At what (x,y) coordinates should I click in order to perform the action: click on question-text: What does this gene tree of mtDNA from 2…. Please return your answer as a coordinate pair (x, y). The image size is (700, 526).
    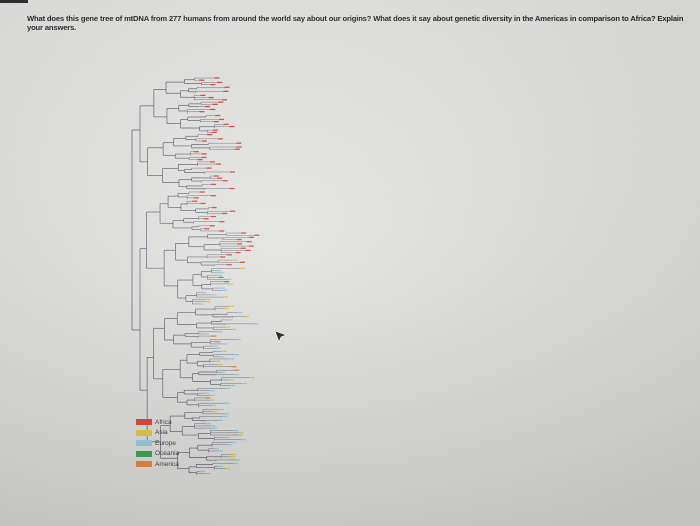
    Looking at the image, I should click on (355, 23).